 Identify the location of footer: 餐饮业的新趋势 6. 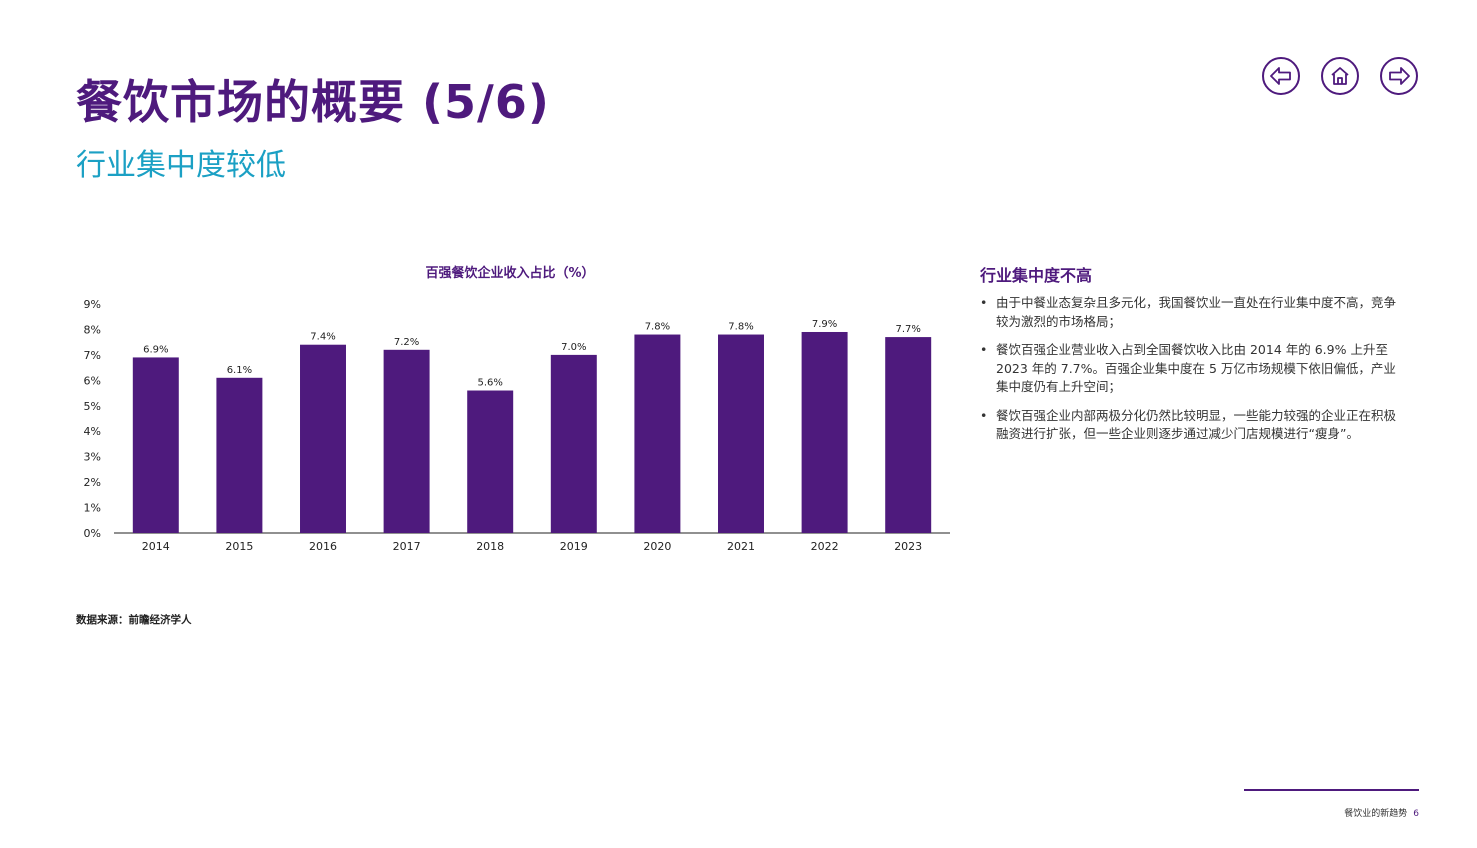
(1381, 812).